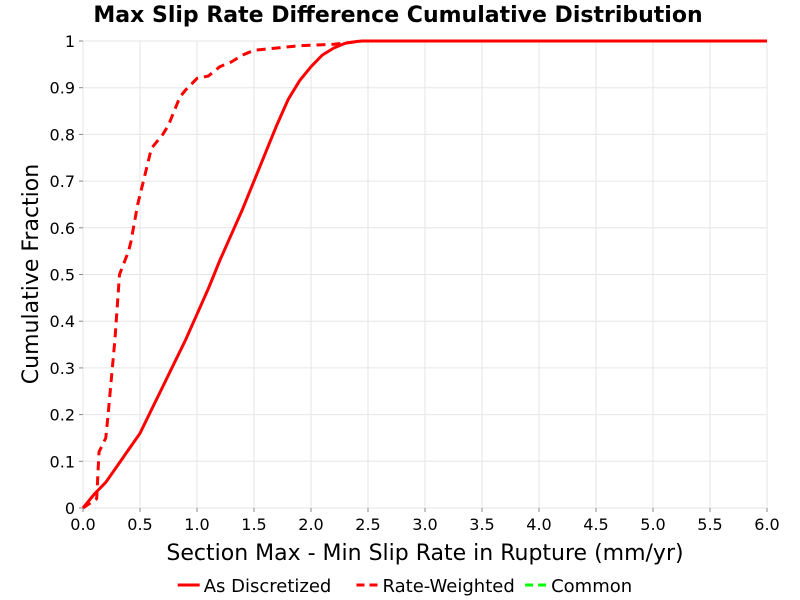 This screenshot has width=800, height=600. I want to click on x-tick-label: 6.0, so click(766, 524).